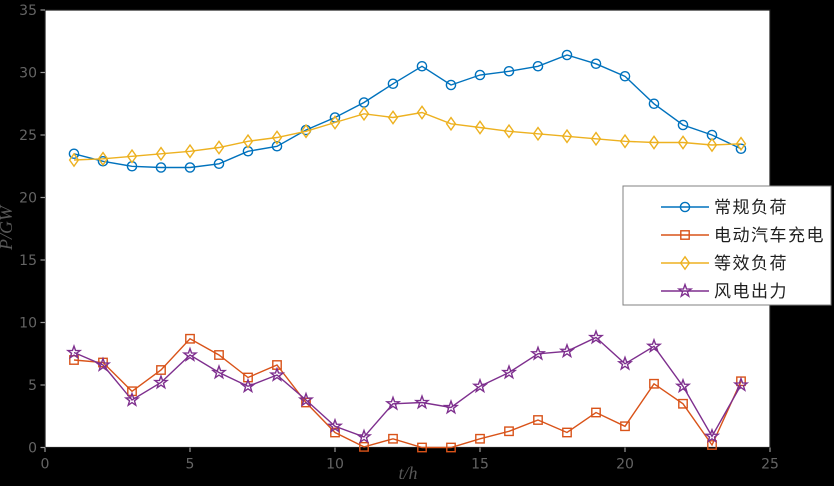 Image resolution: width=834 pixels, height=486 pixels. I want to click on y-tick-label: 0, so click(32, 449).